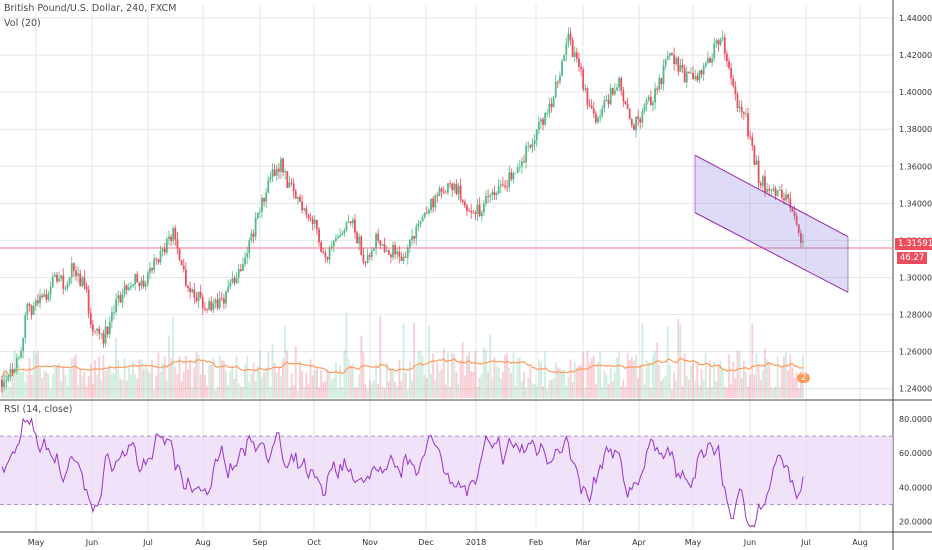 The height and width of the screenshot is (550, 932). What do you see at coordinates (38, 409) in the screenshot?
I see `rsi-indicator-label: RSI (14, close)` at bounding box center [38, 409].